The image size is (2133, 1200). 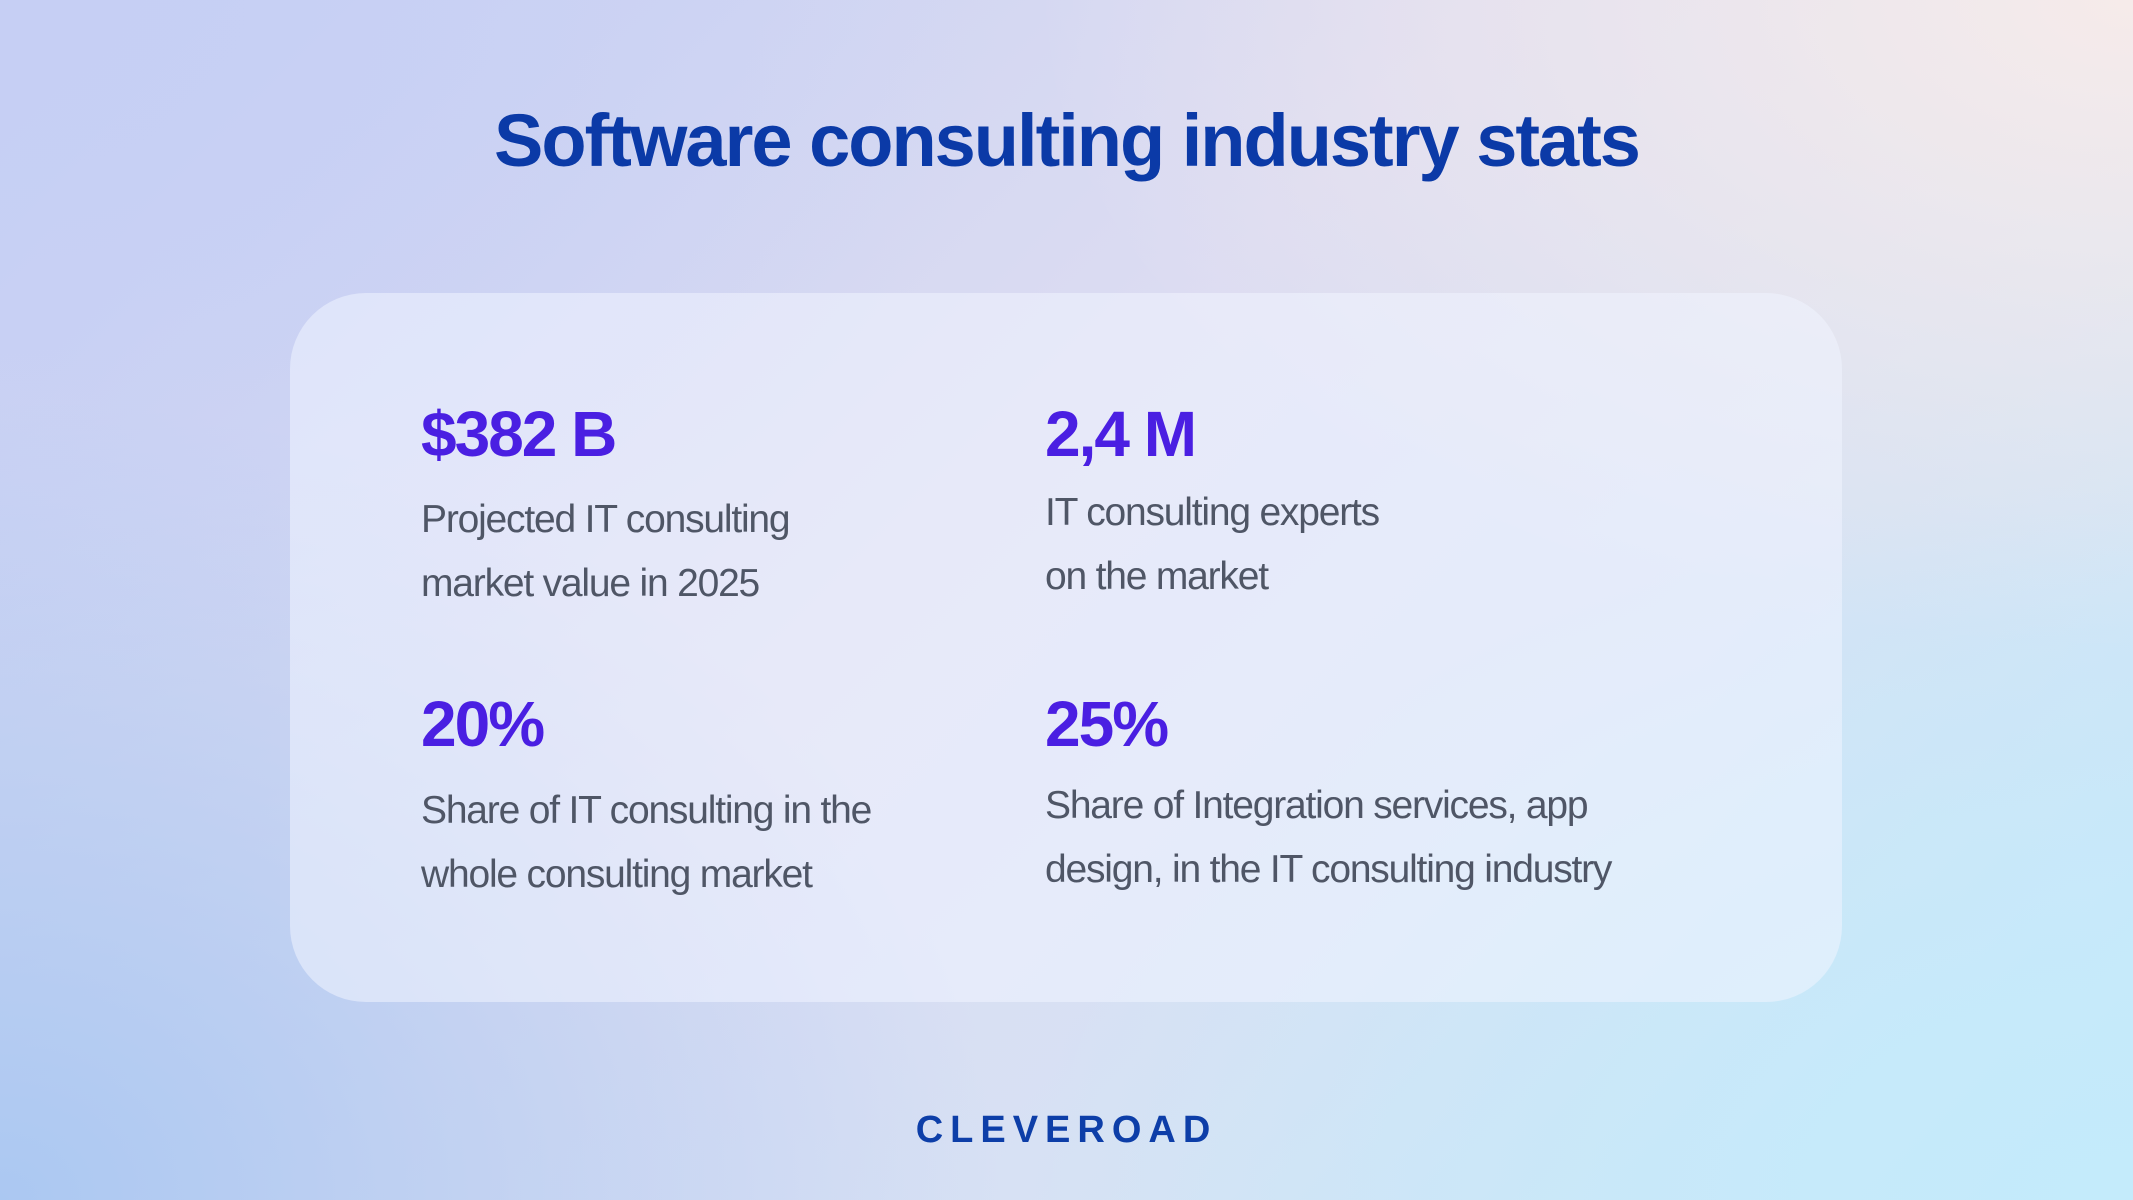 I want to click on stat-description-line: Projected IT consulting, so click(x=606, y=519).